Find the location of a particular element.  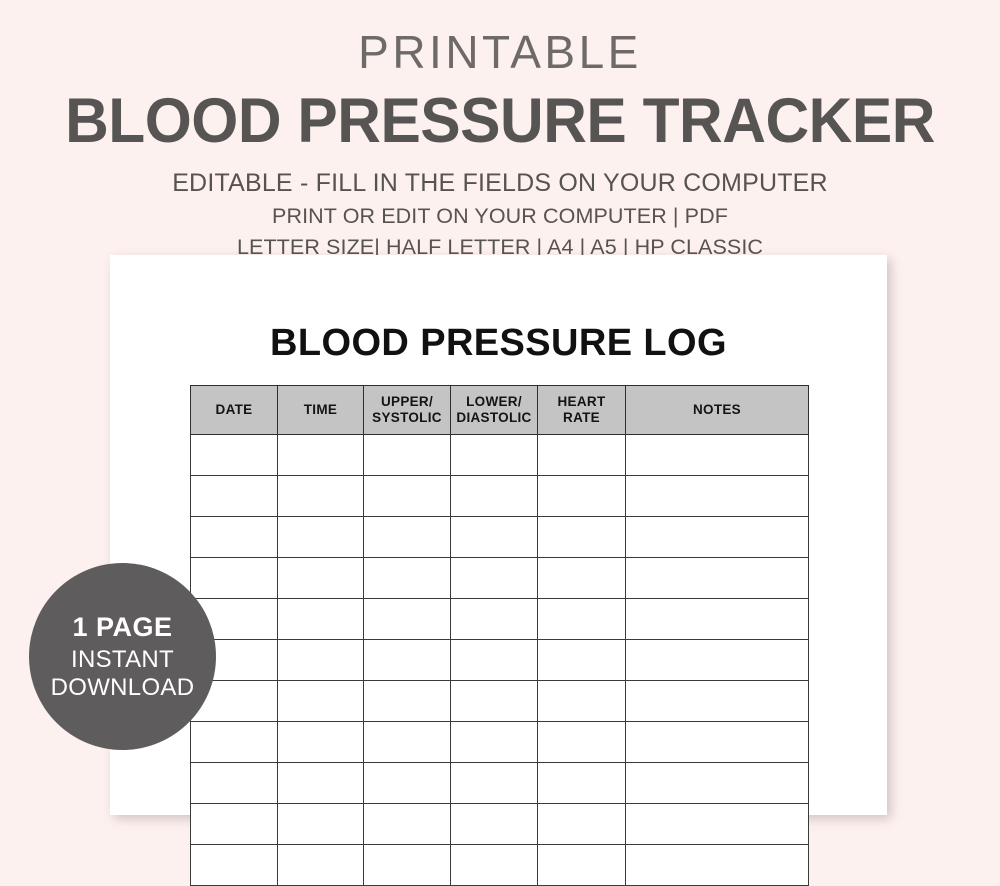

column-header-heart-line-2: RATE is located at coordinates (581, 417).